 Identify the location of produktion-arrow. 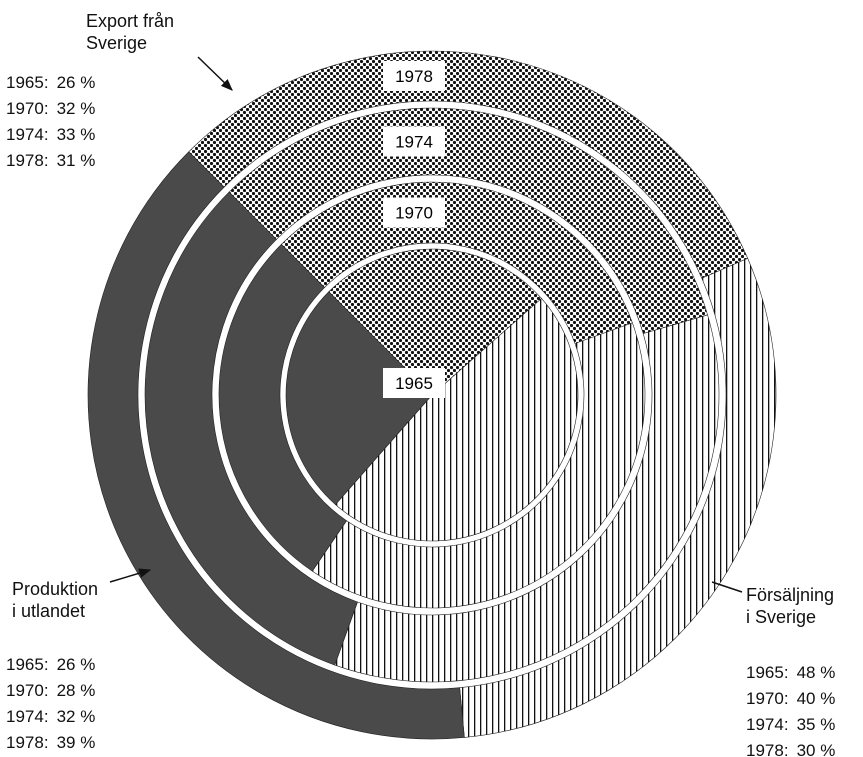
(130, 575).